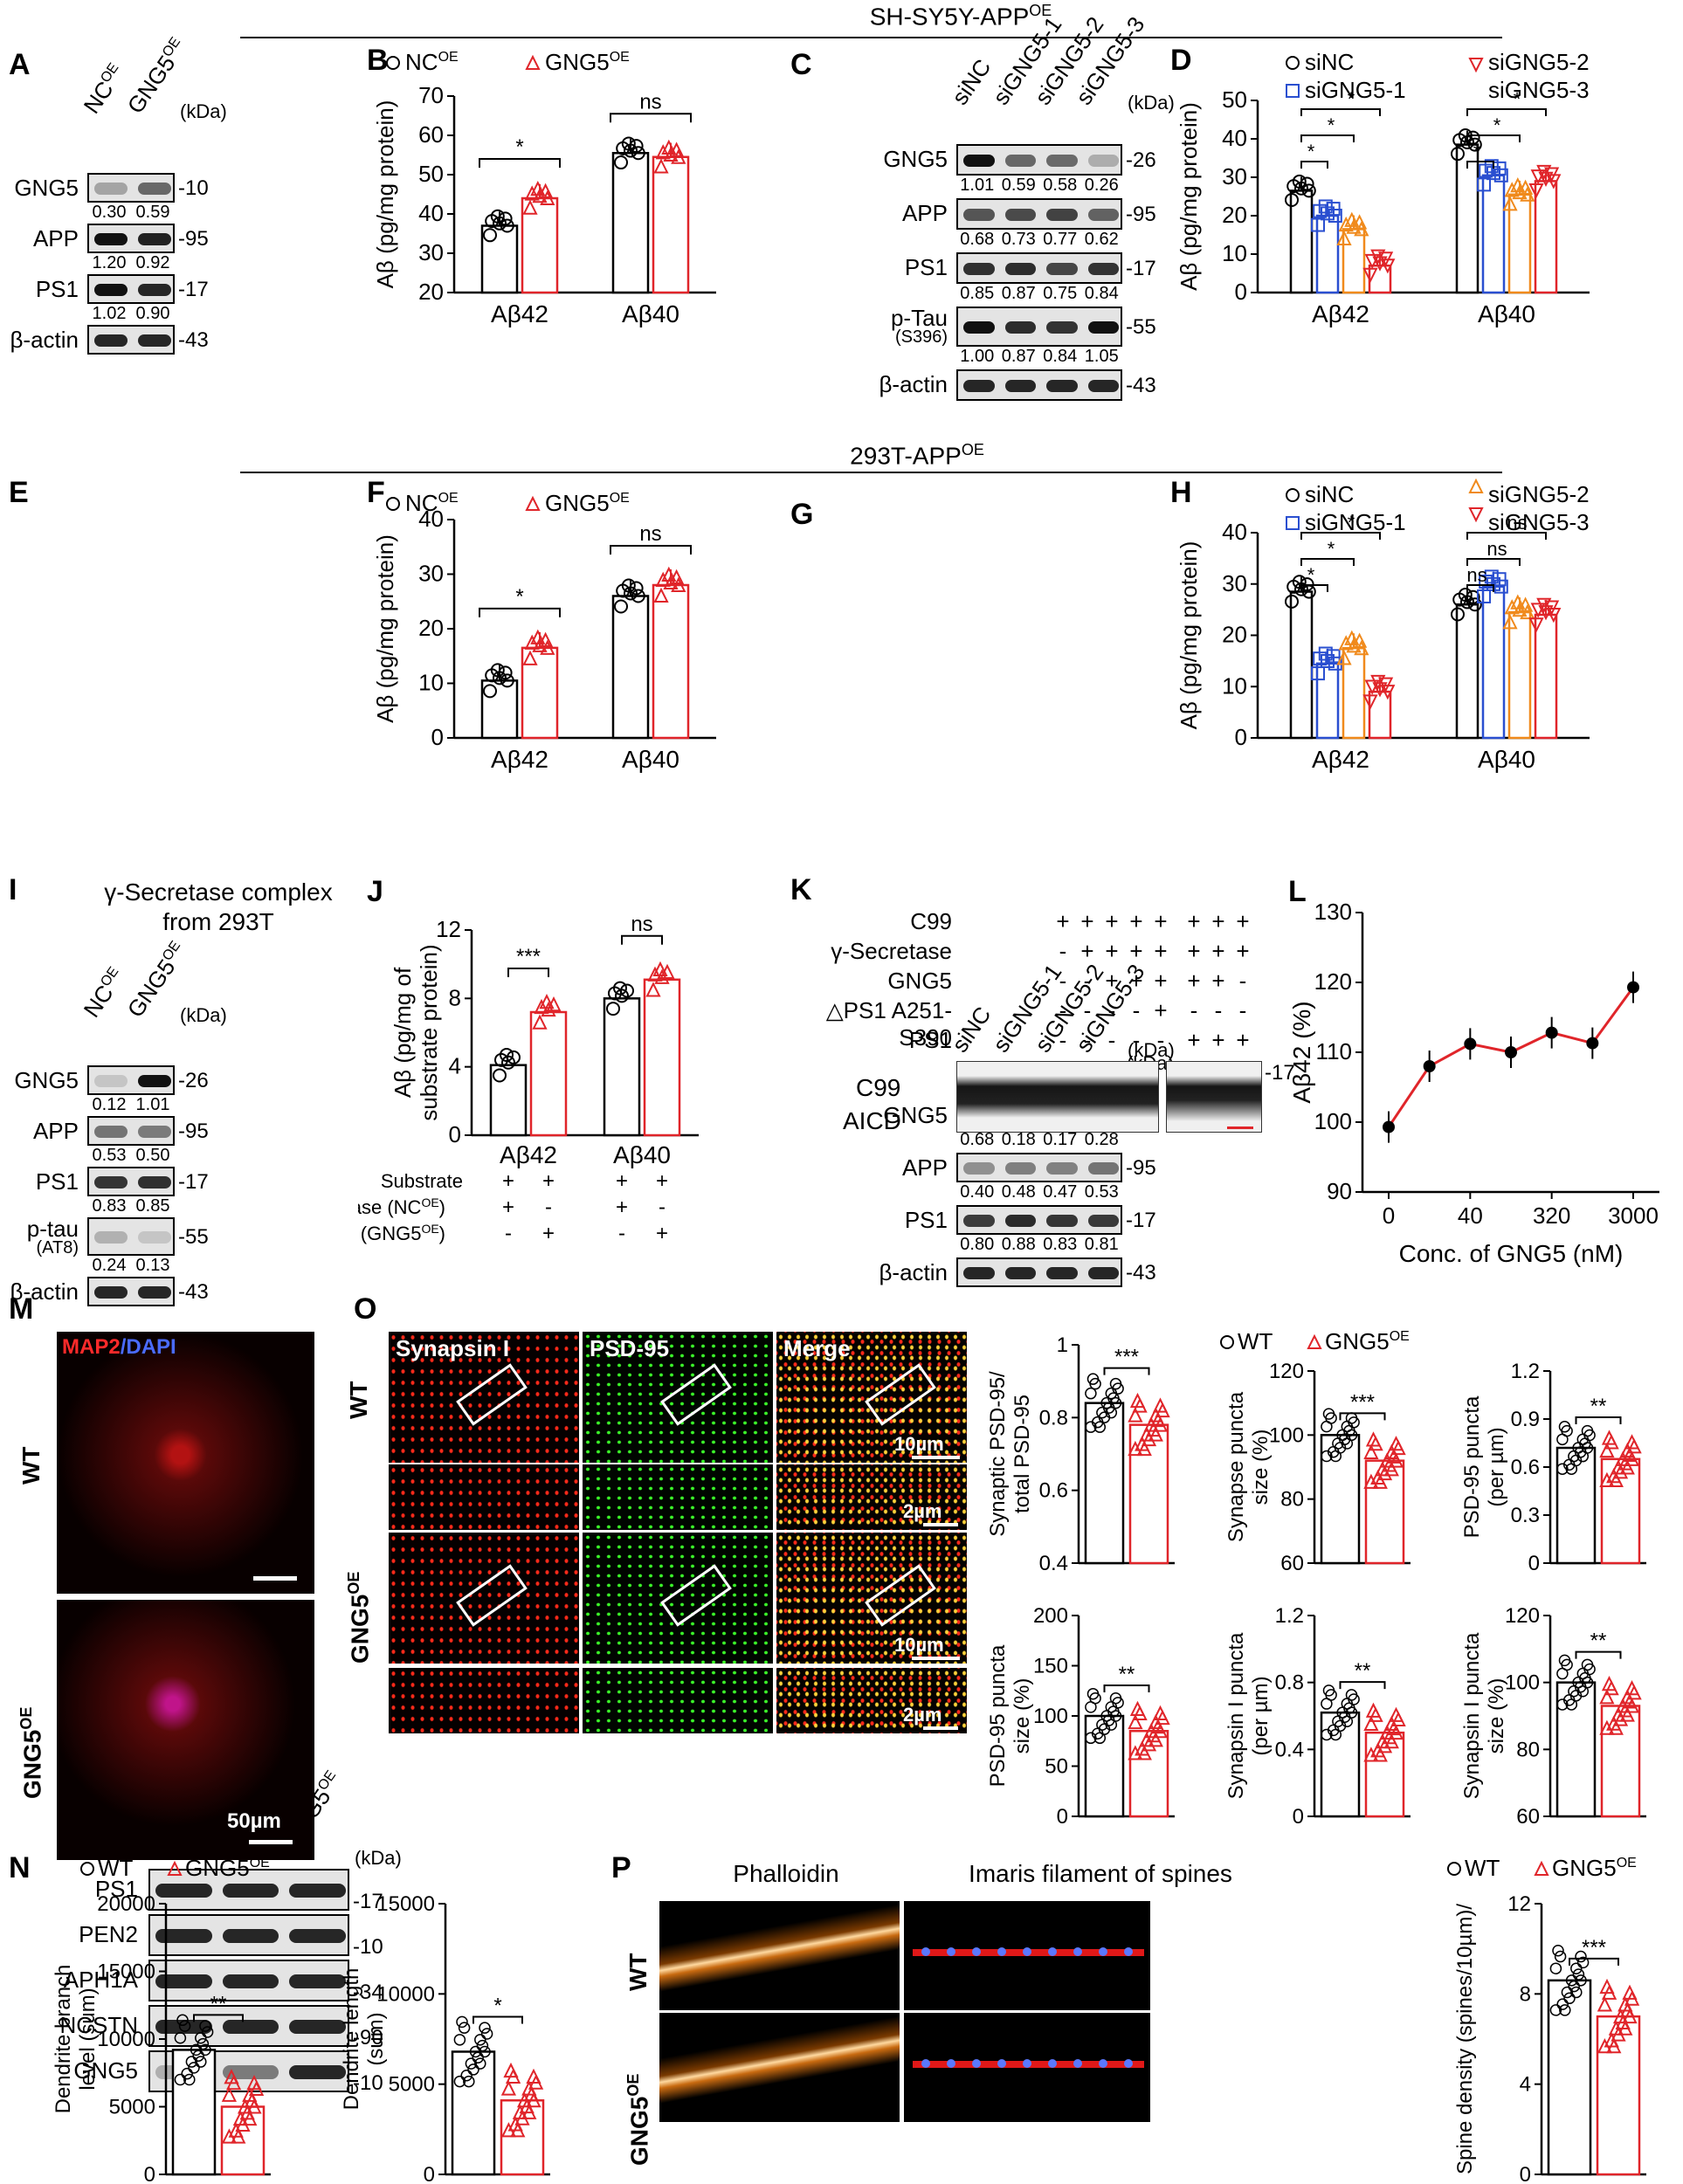 This screenshot has height=2184, width=1683. I want to click on panel-p-col-label: Phalloidin, so click(786, 1873).